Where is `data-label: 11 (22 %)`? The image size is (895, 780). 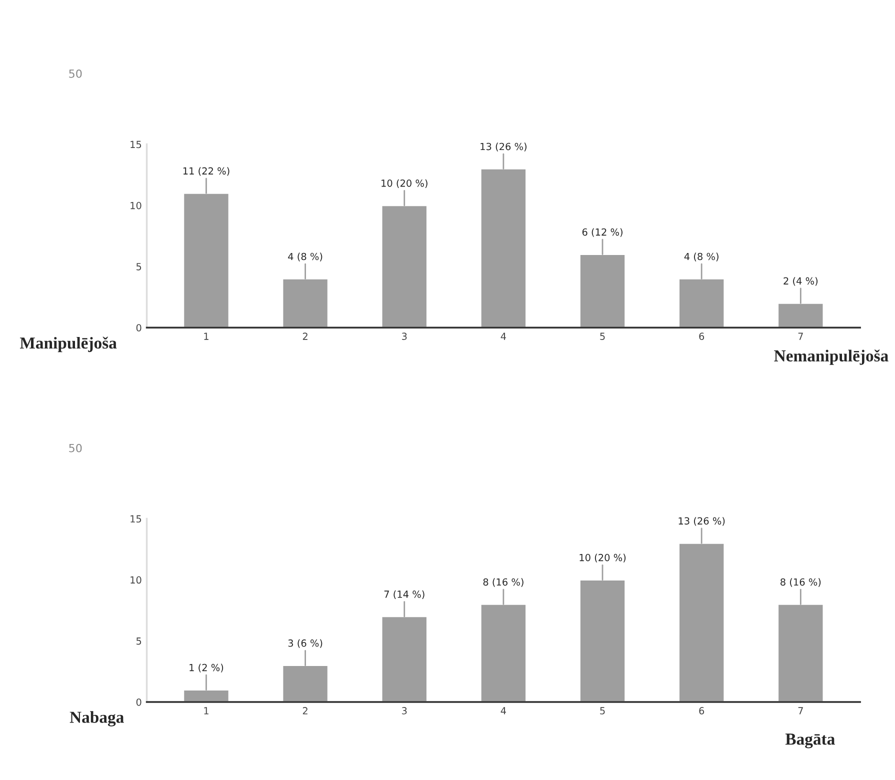
data-label: 11 (22 %) is located at coordinates (206, 171).